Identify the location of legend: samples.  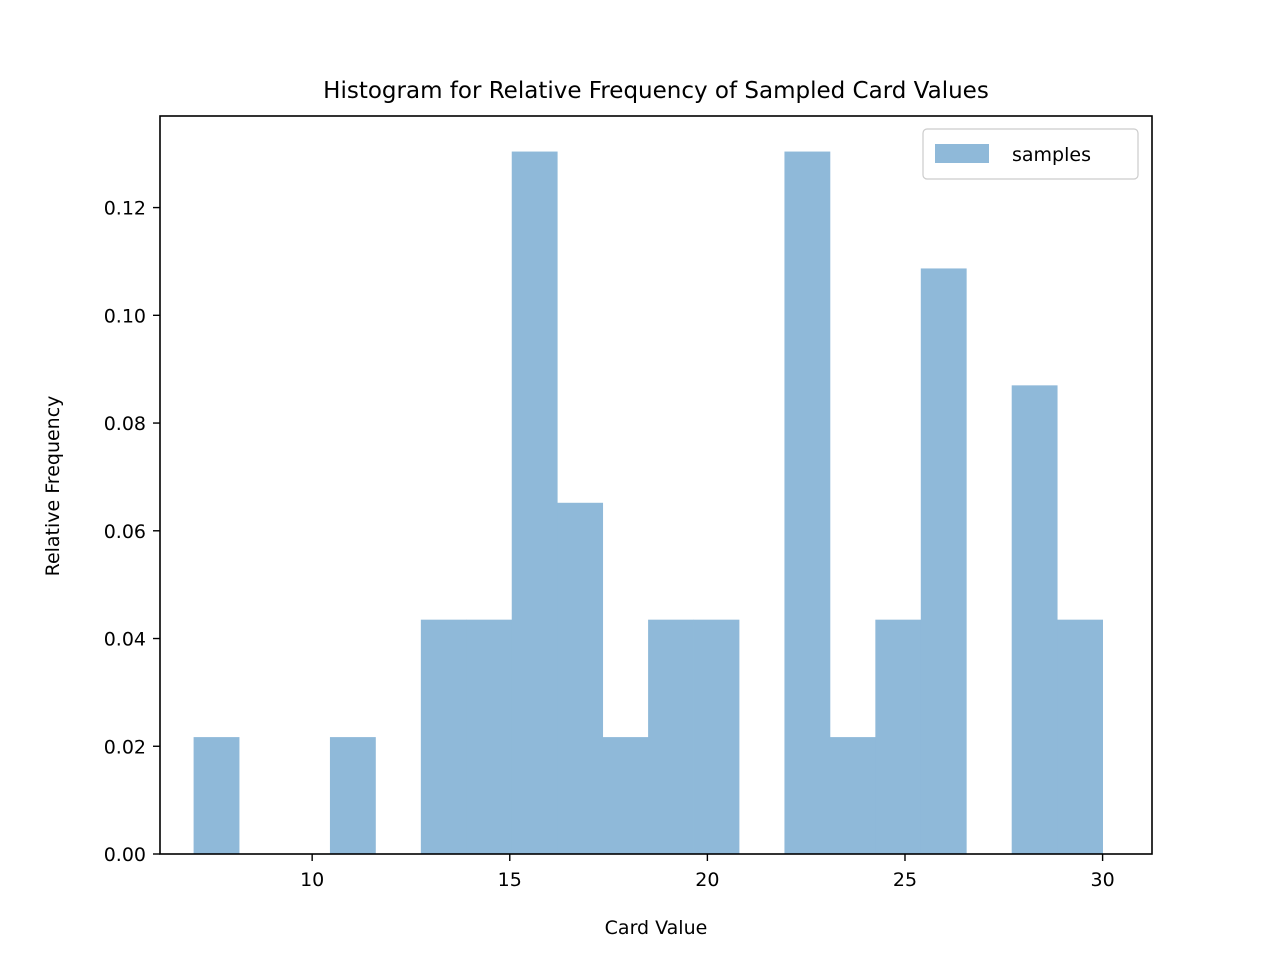
(1030, 154).